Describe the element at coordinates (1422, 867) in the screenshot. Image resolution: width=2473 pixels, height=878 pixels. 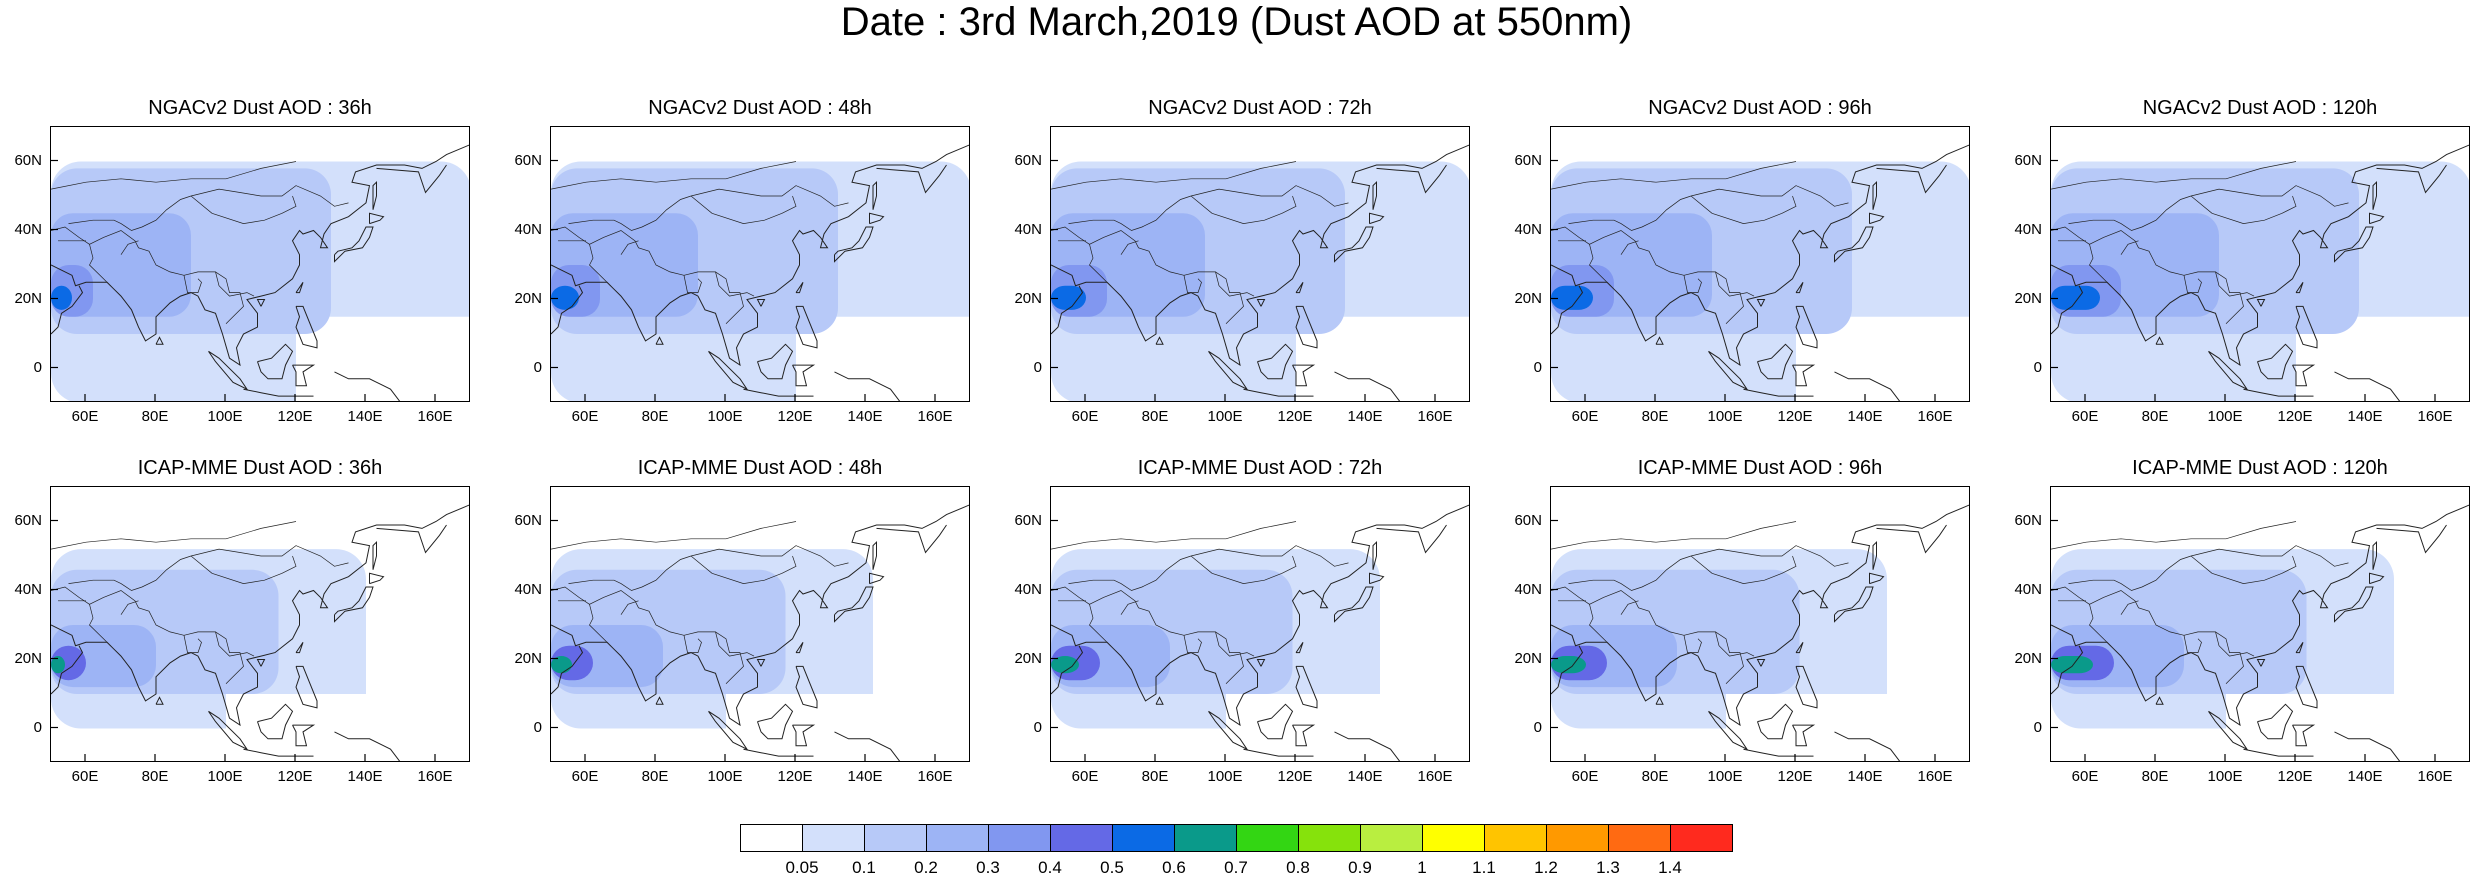
I see `colorbar-label: 1` at that location.